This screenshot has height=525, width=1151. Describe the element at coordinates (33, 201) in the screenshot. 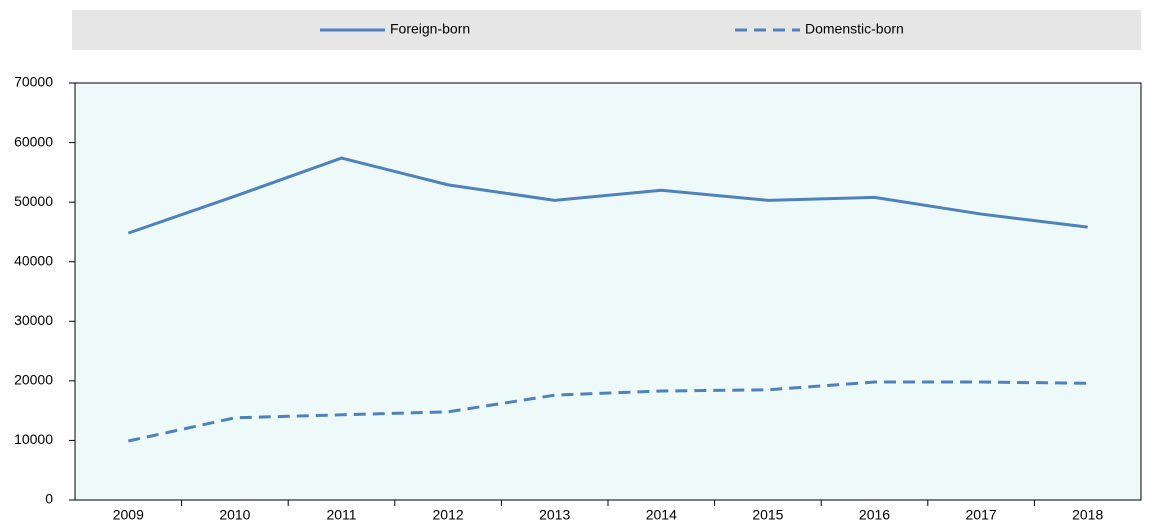

I see `y-tick-label: 50000` at that location.